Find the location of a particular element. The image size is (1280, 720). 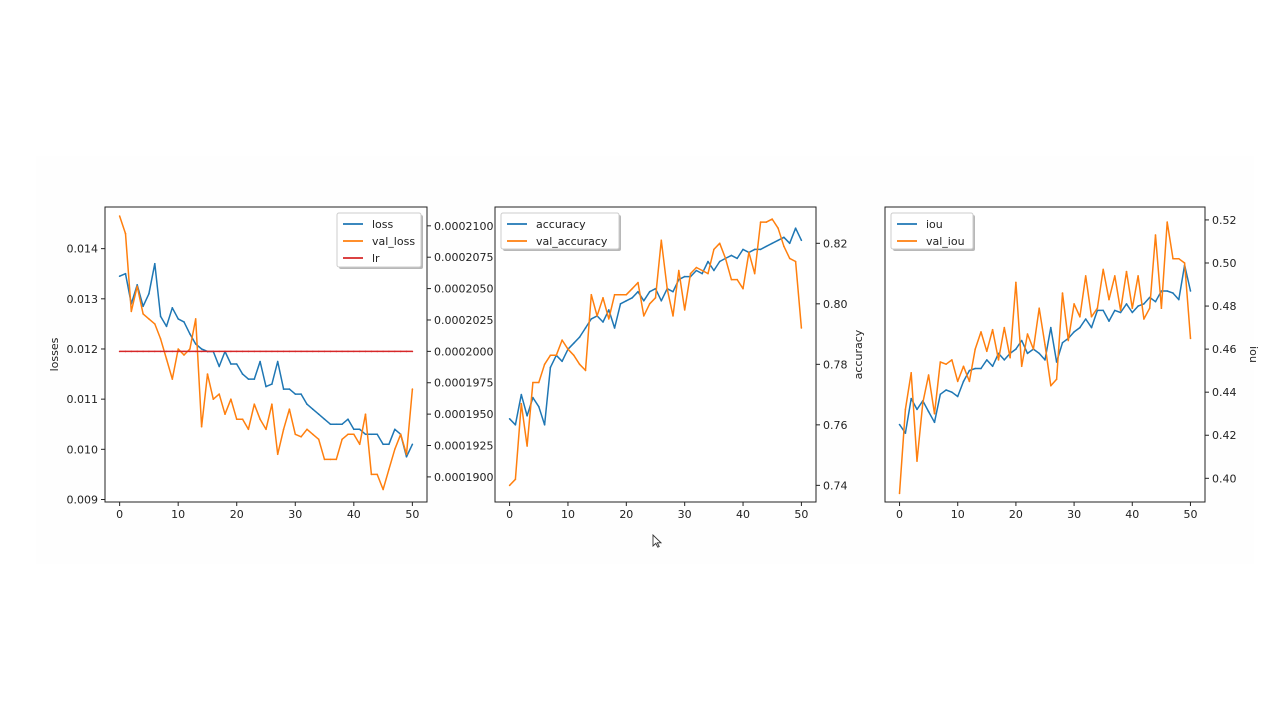

legend-label-val_loss: val_loss is located at coordinates (393, 241).